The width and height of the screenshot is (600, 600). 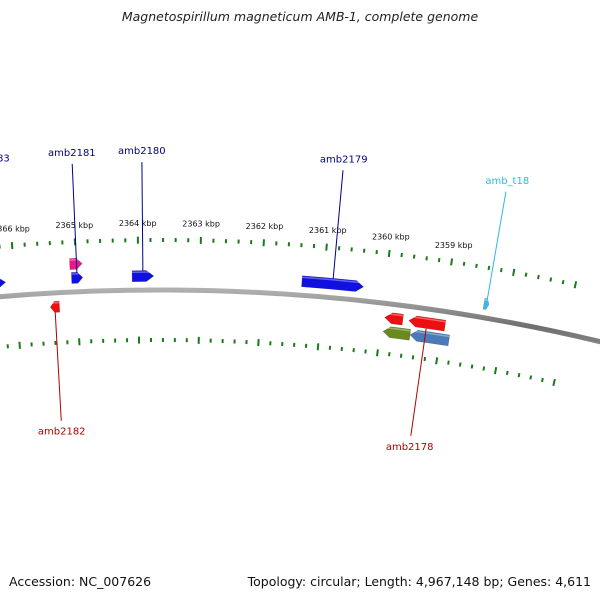 What do you see at coordinates (62, 432) in the screenshot?
I see `gene-label: amb2182` at bounding box center [62, 432].